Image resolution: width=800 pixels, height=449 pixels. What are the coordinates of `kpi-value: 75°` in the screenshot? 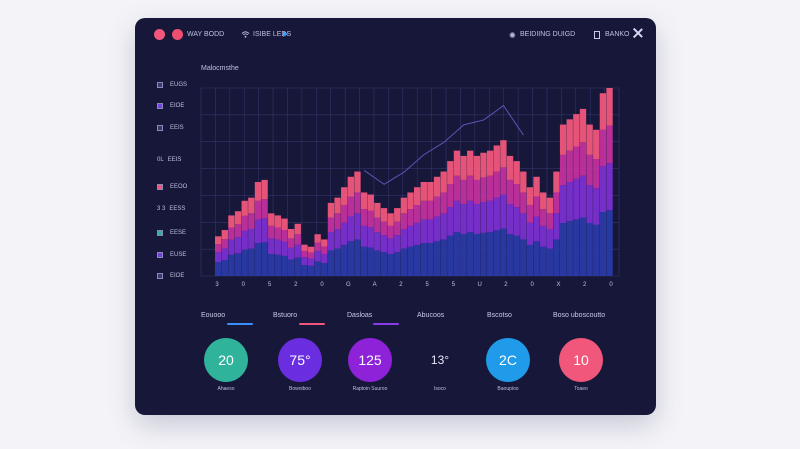 It's located at (300, 360).